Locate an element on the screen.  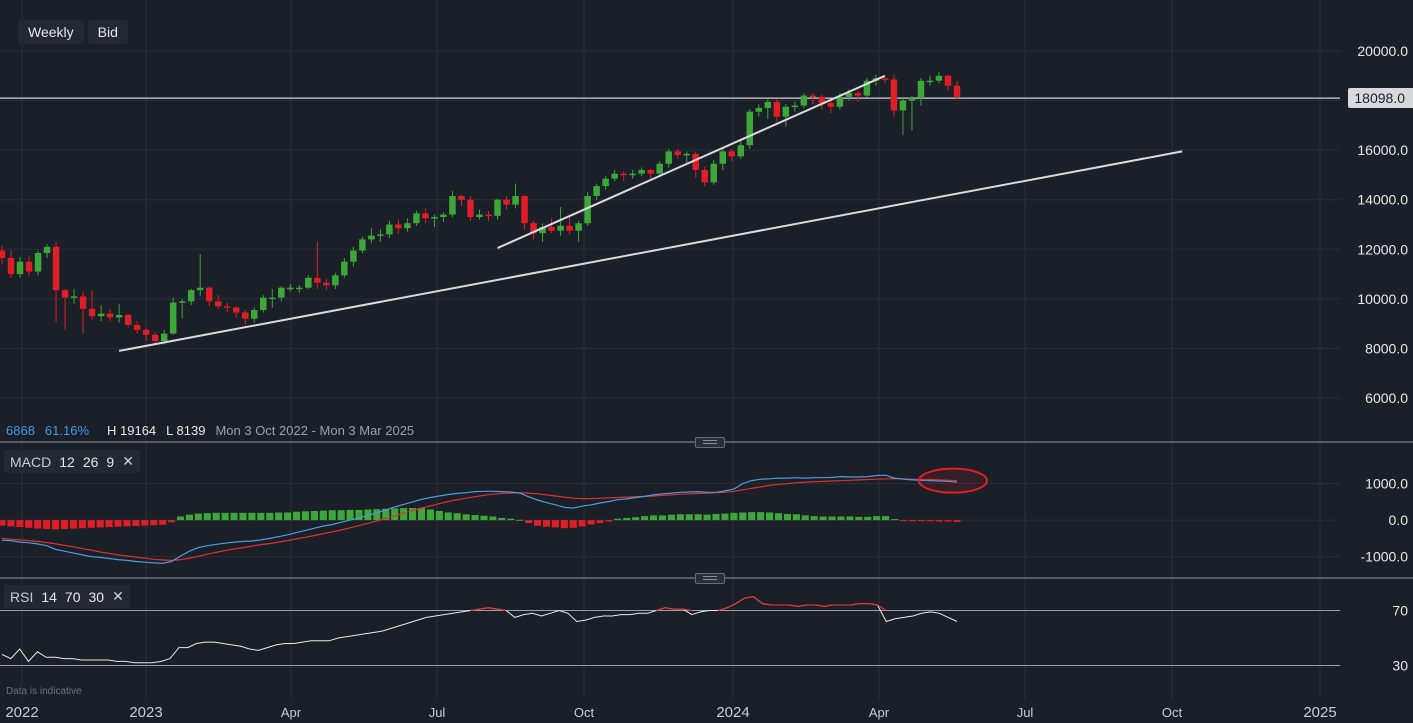
rsi-legend: RSI 14 70 30 ✕ is located at coordinates (67, 596).